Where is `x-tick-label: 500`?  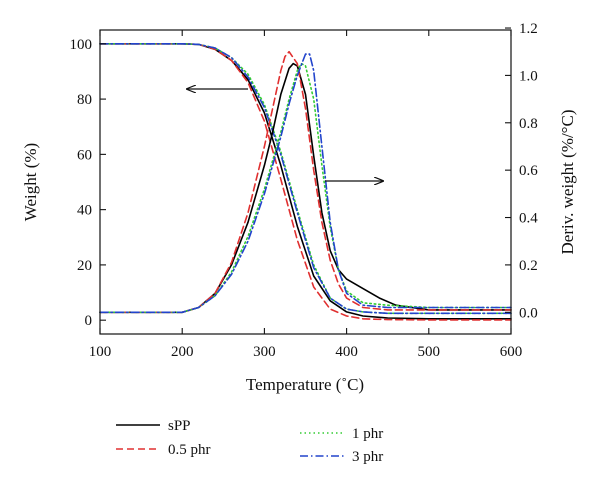 x-tick-label: 500 is located at coordinates (429, 352).